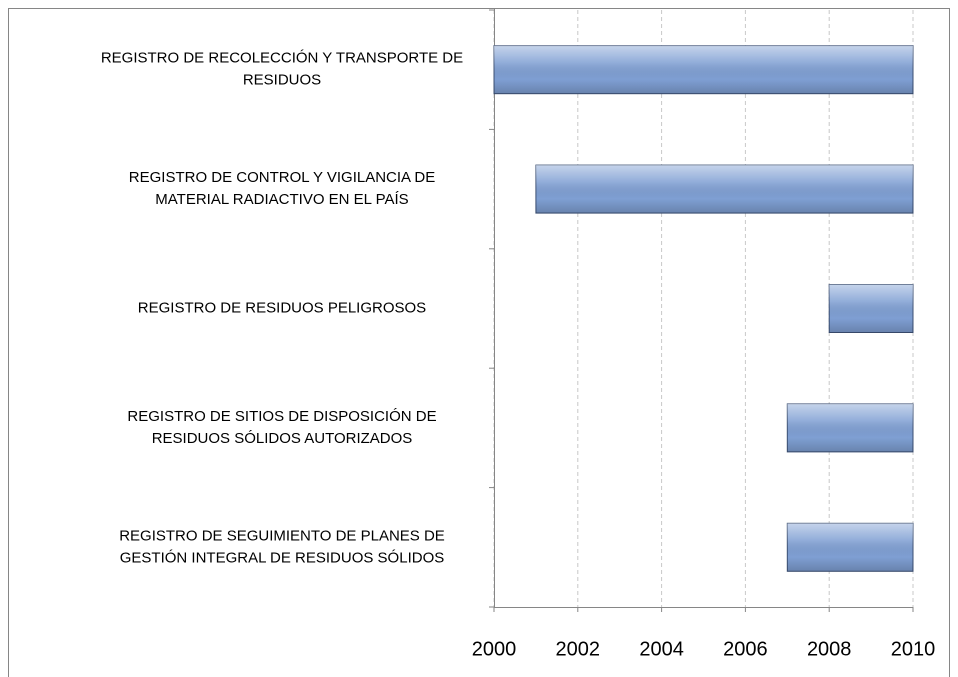 The image size is (958, 677). What do you see at coordinates (829, 649) in the screenshot?
I see `x-tick-label: 2008` at bounding box center [829, 649].